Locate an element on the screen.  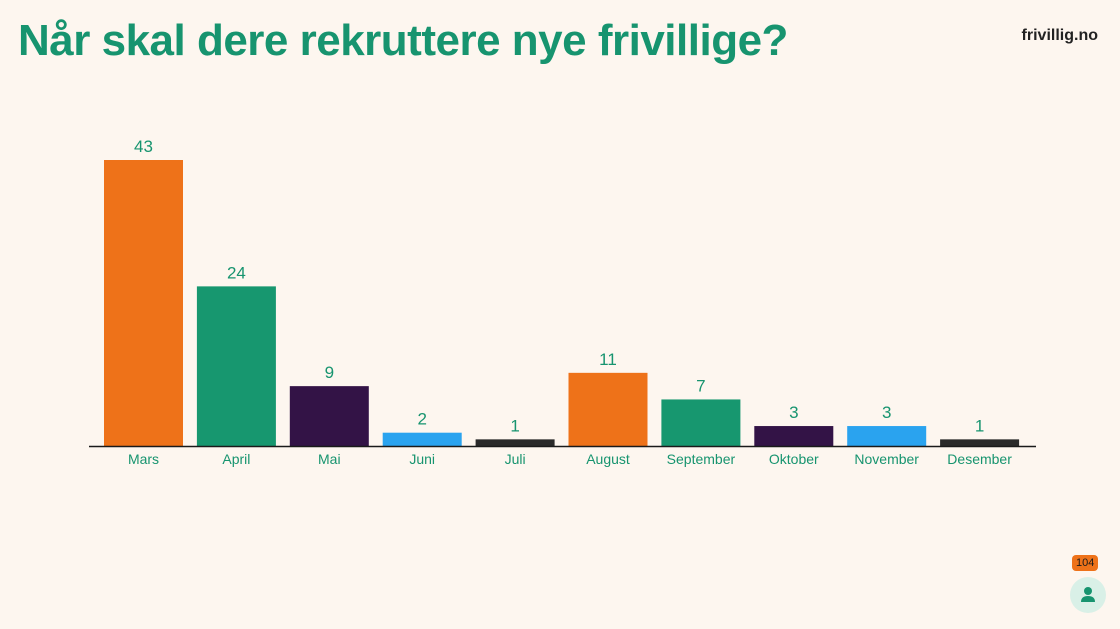
data-label-juni: 2 is located at coordinates (421, 419).